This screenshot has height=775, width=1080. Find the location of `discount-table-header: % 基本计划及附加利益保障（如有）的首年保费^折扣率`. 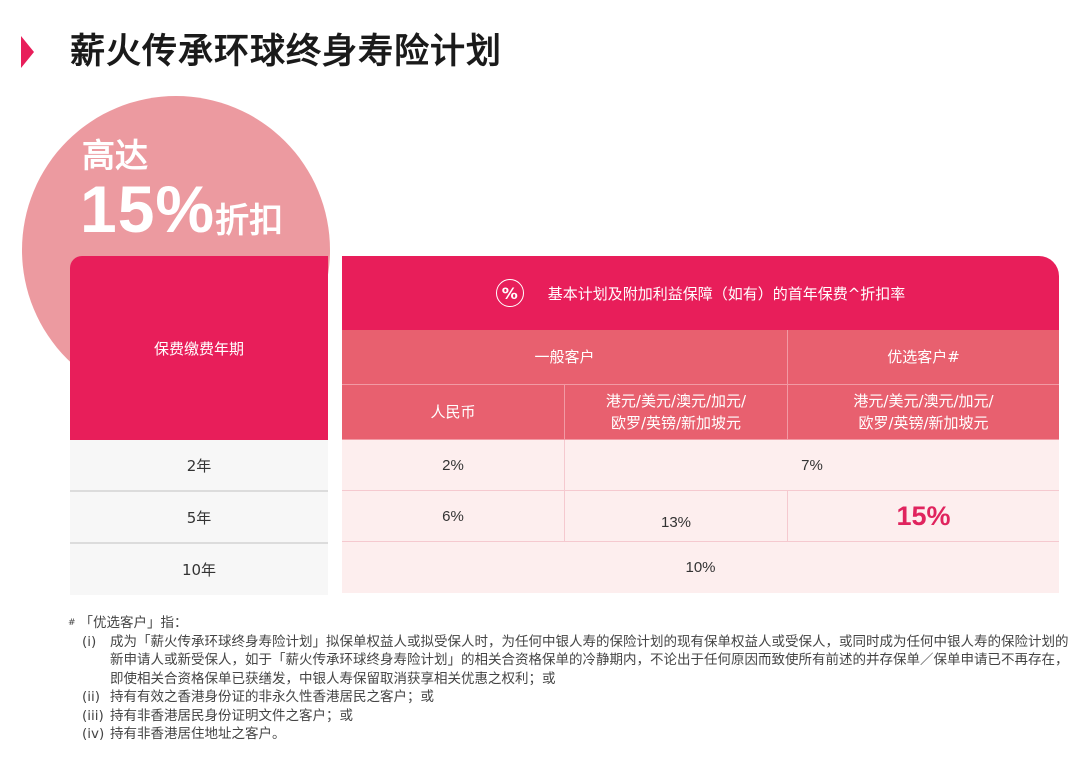

discount-table-header: % 基本计划及附加利益保障（如有）的首年保费^折扣率 is located at coordinates (700, 293).